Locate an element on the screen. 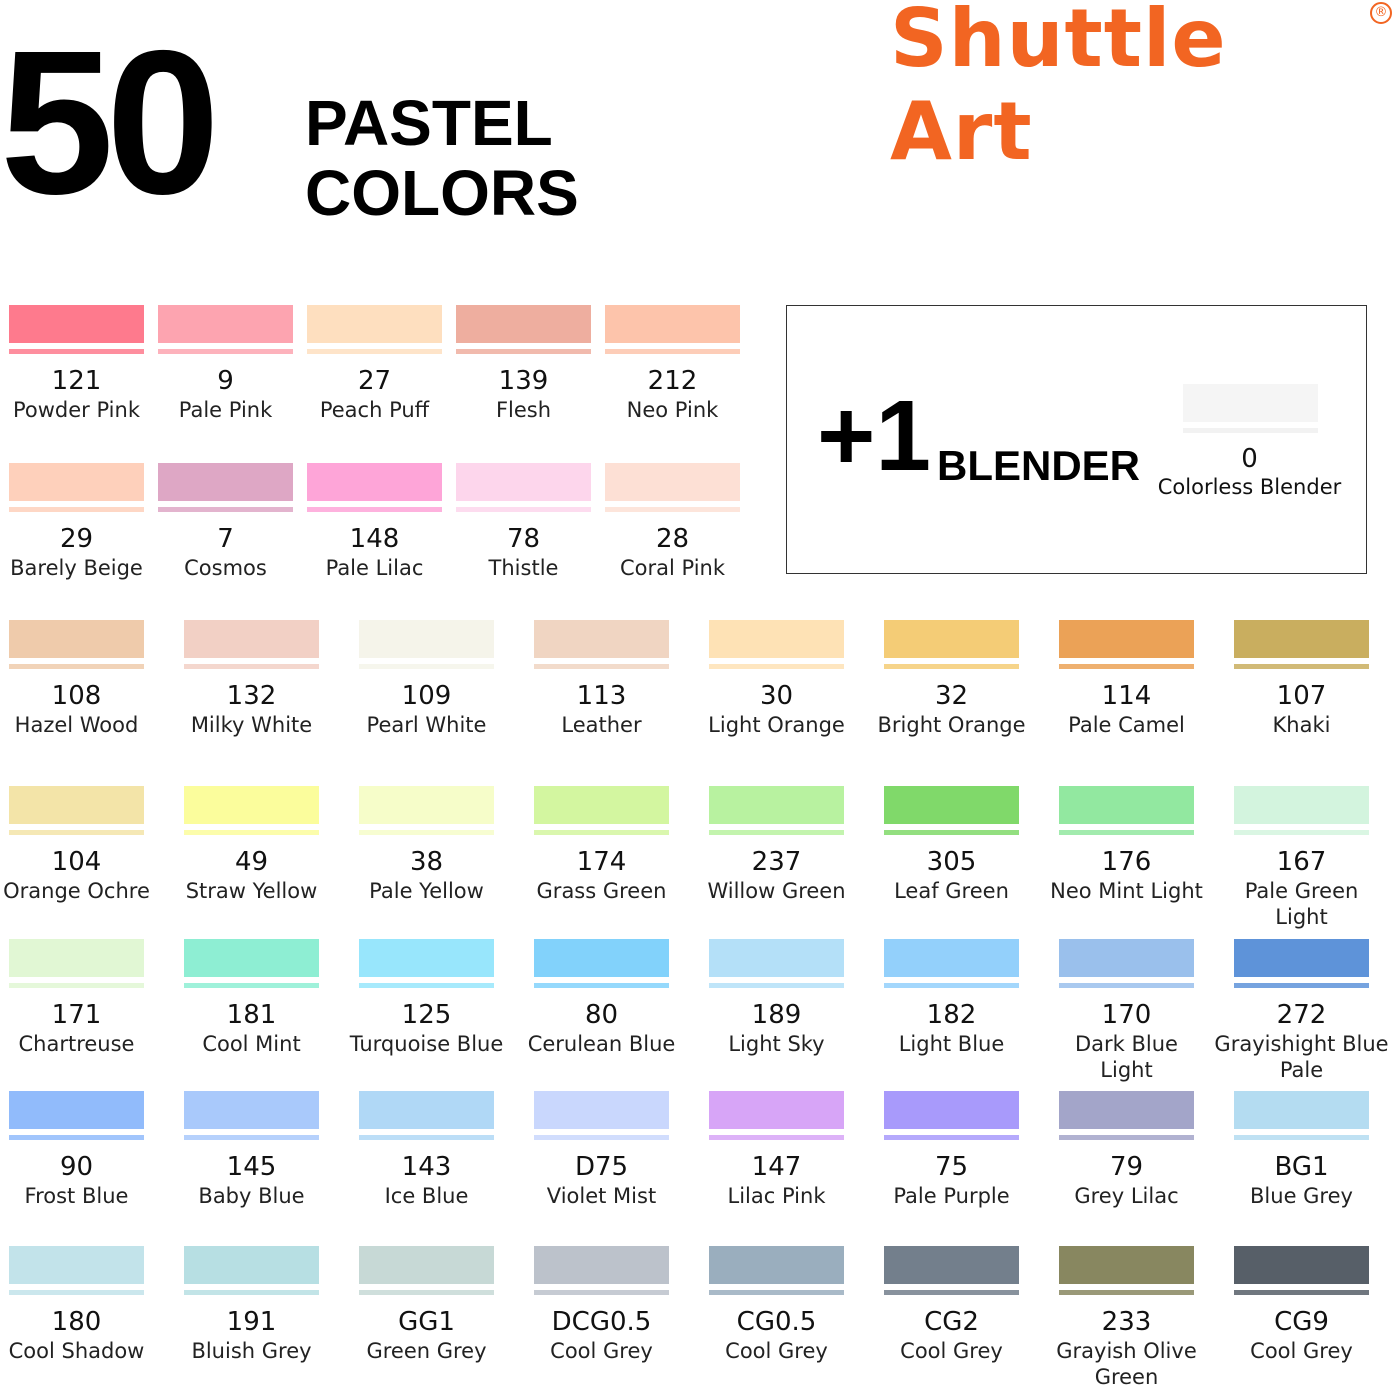 The image size is (1395, 1390). blender-label: BLENDER is located at coordinates (1039, 465).